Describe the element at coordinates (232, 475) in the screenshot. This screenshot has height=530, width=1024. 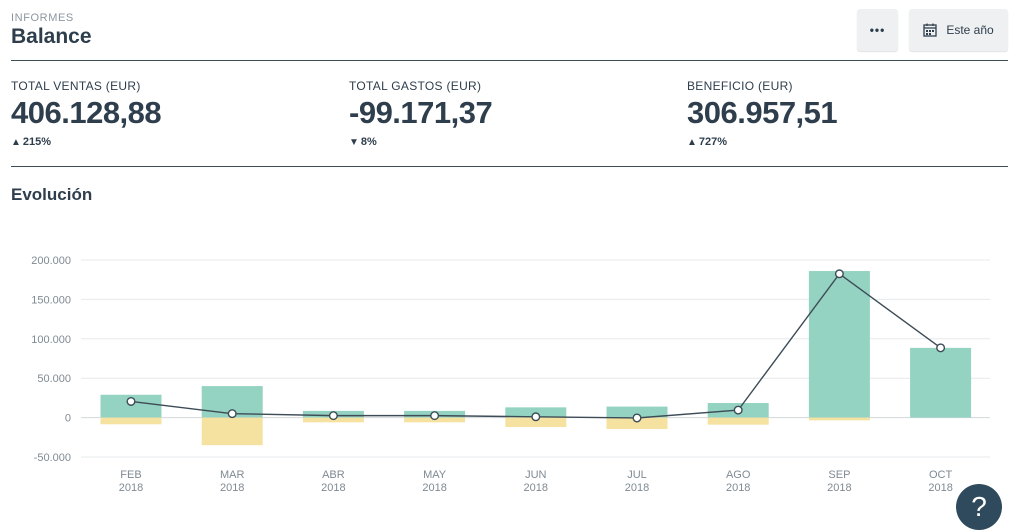
I see `x-tick-label: MAR` at that location.